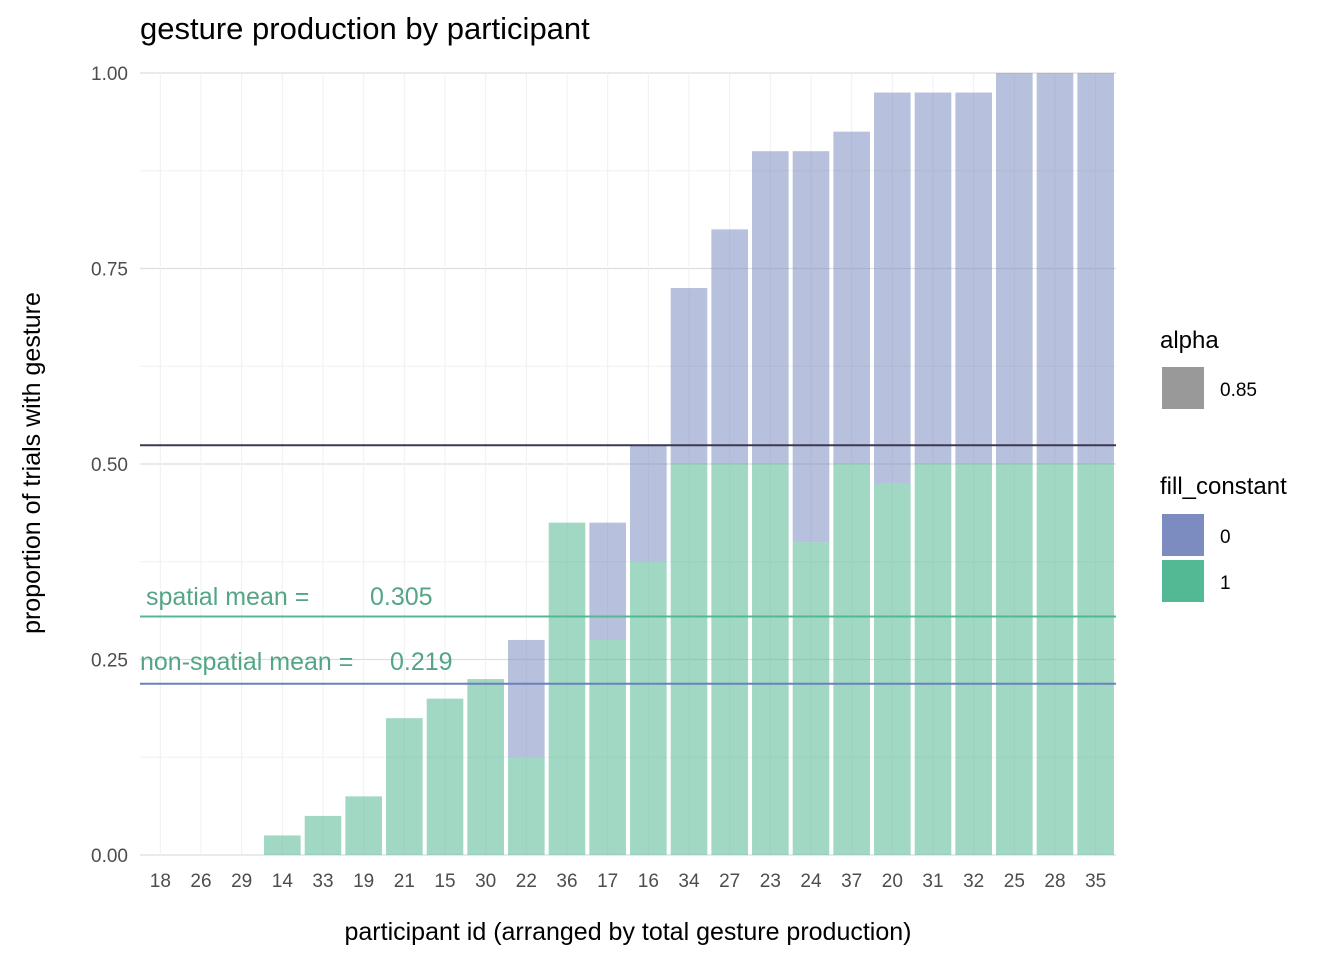 This screenshot has height=960, width=1344. What do you see at coordinates (109, 270) in the screenshot?
I see `y-tick-label: 0.75` at bounding box center [109, 270].